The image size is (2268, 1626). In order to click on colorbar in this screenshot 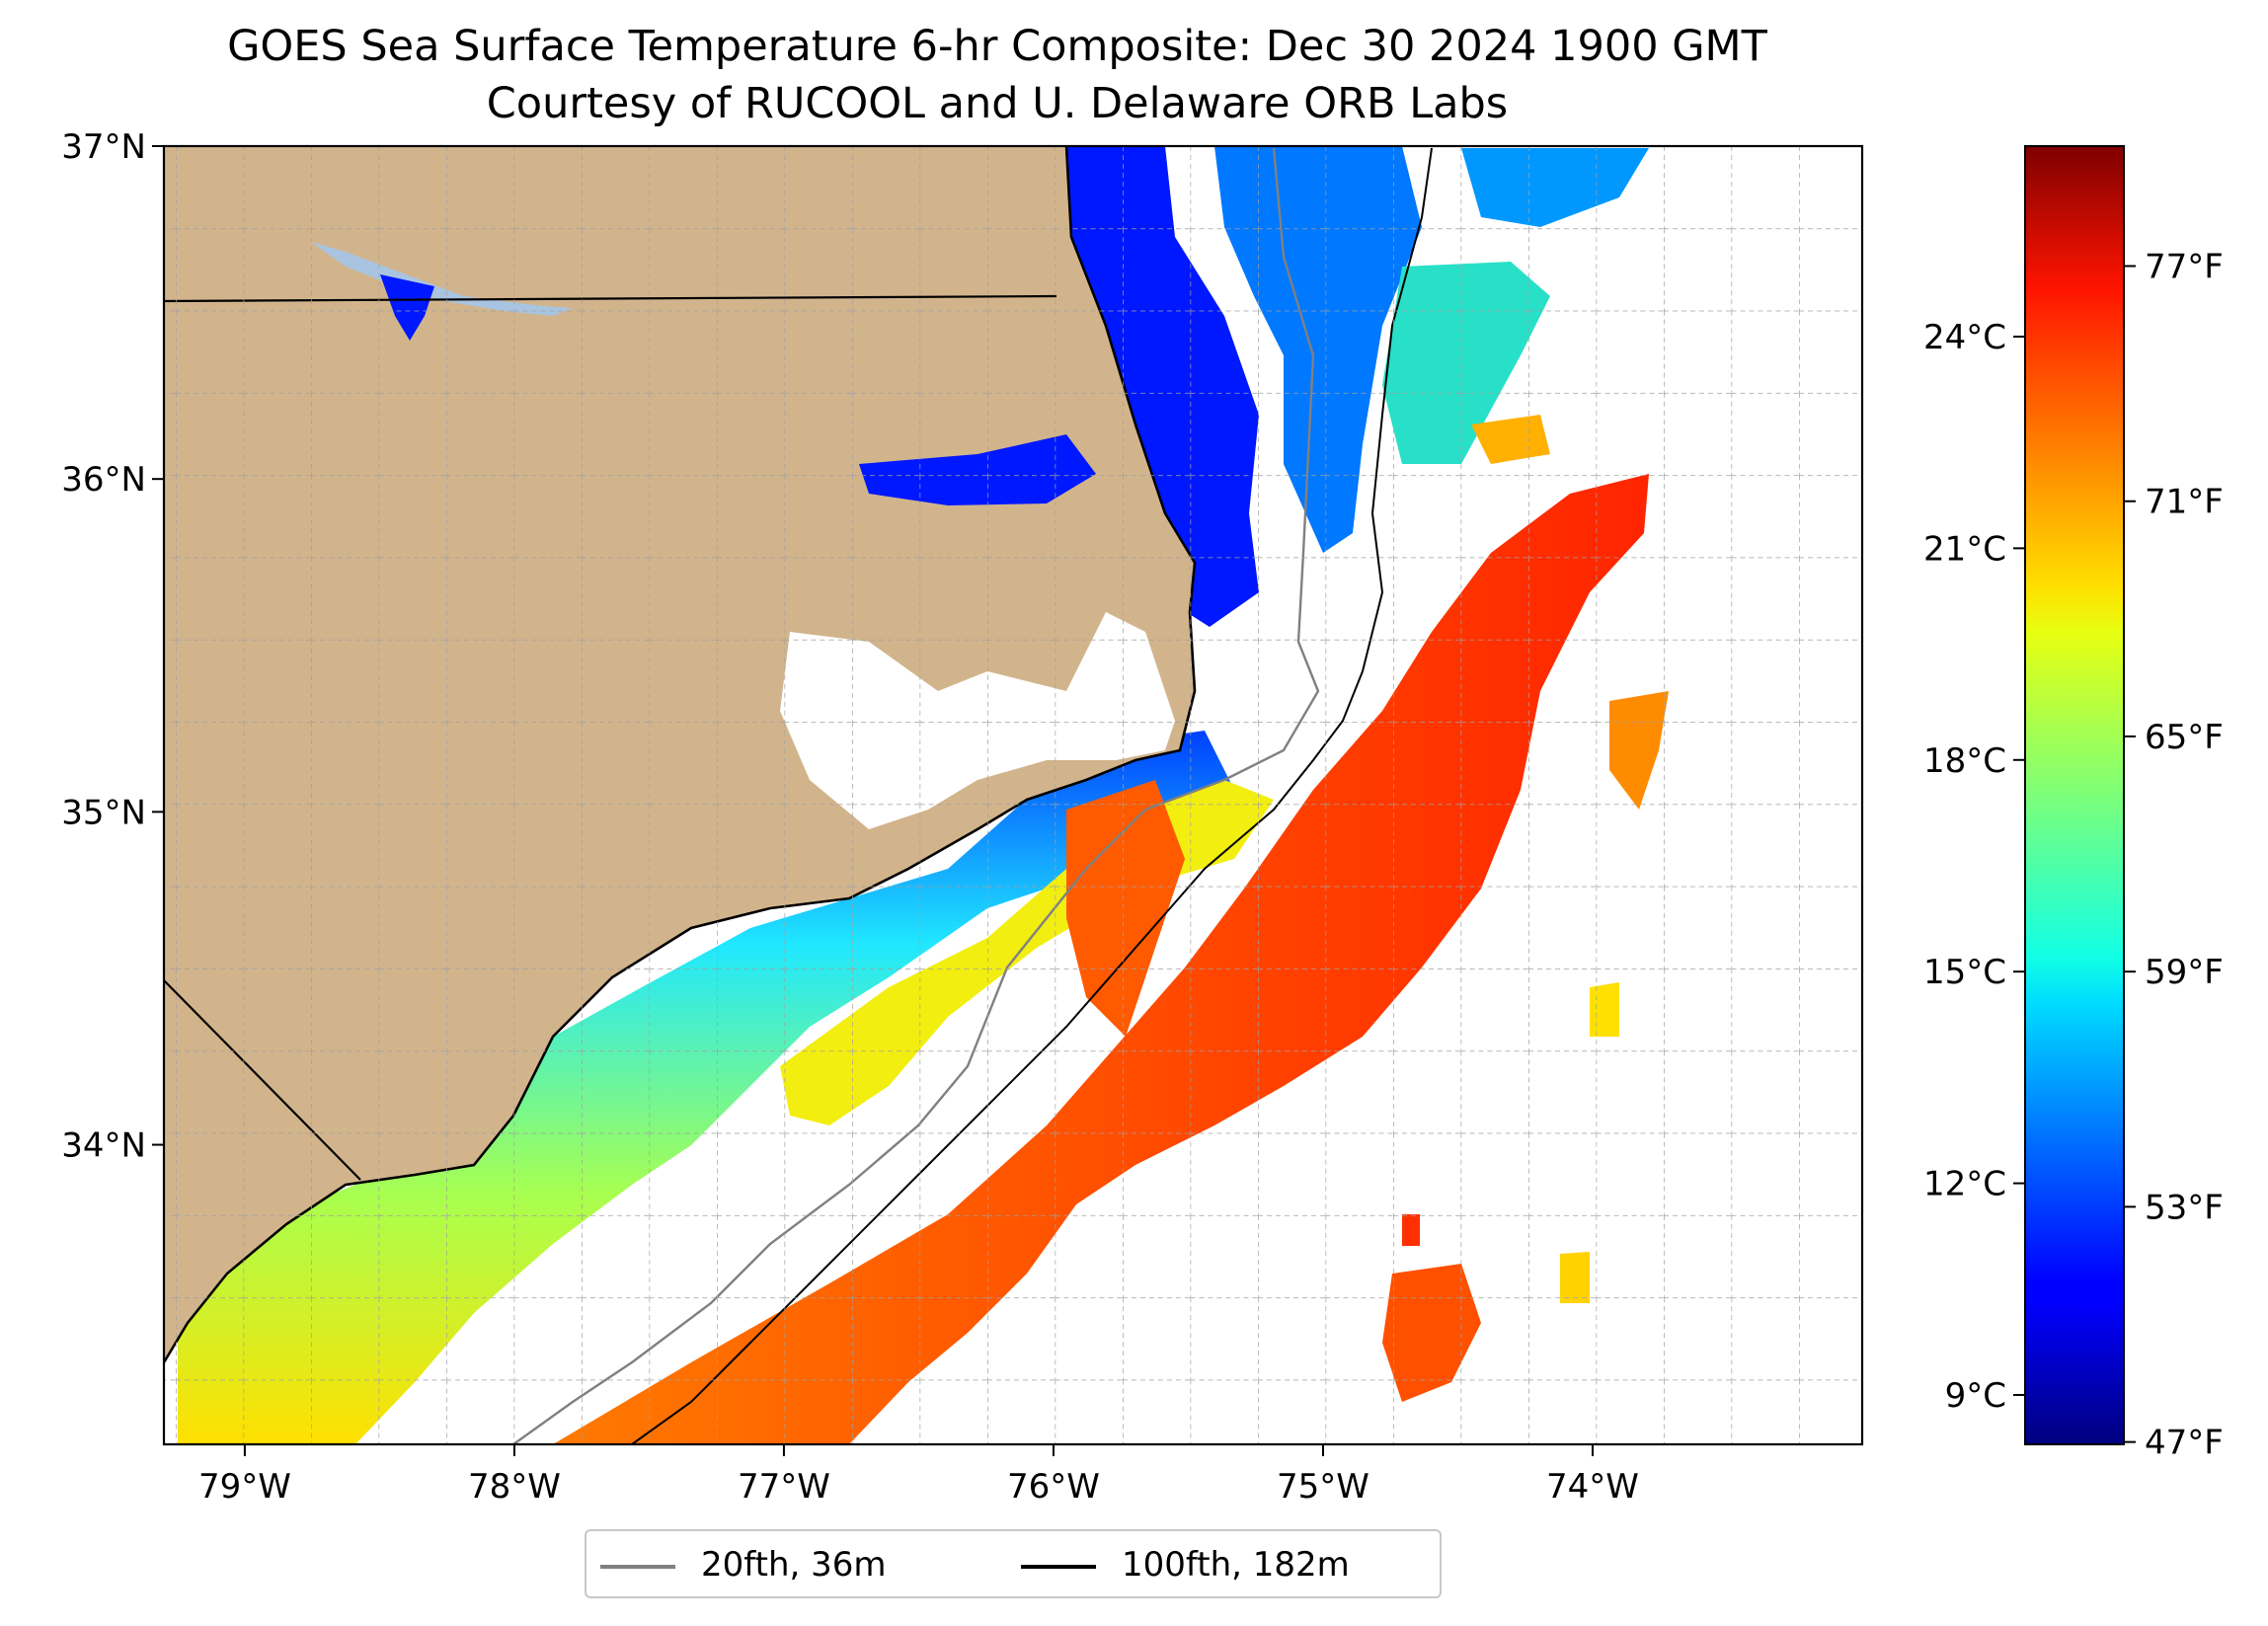, I will do `click(2074, 795)`.